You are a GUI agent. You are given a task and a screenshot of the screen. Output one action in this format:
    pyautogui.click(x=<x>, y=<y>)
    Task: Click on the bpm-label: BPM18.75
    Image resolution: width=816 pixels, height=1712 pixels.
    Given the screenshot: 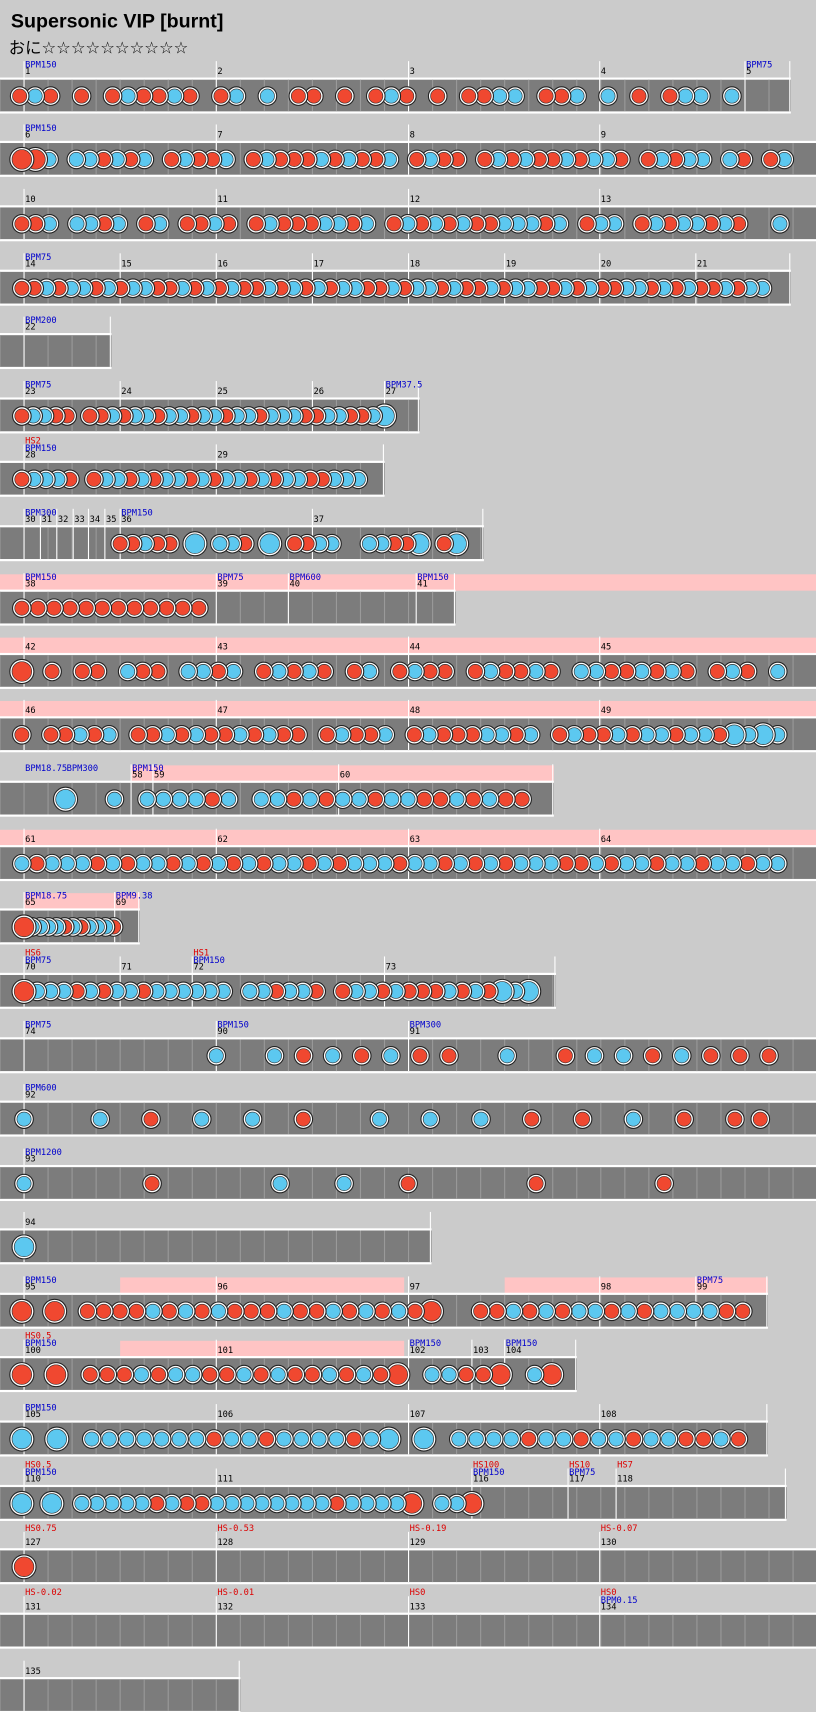 What is the action you would take?
    pyautogui.click(x=46, y=769)
    